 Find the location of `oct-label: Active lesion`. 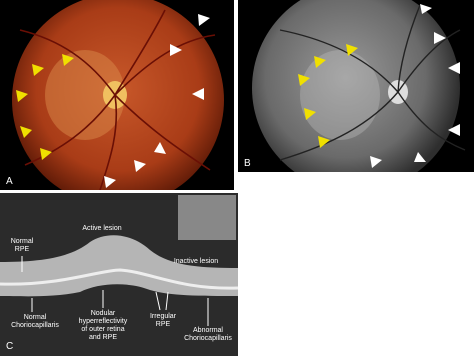

oct-label: Active lesion is located at coordinates (101, 228).